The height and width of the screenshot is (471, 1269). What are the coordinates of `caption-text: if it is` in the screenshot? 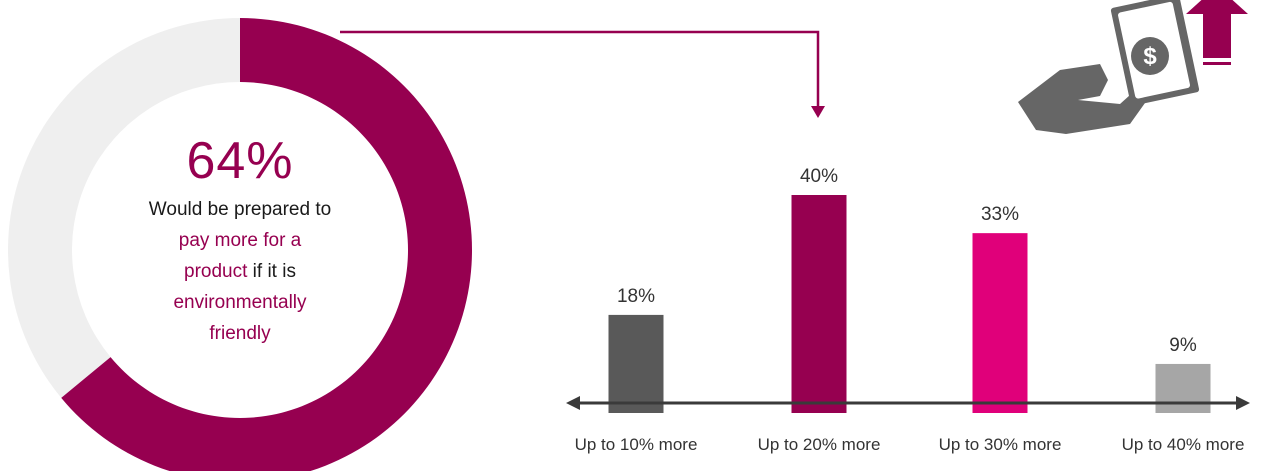 It's located at (271, 271).